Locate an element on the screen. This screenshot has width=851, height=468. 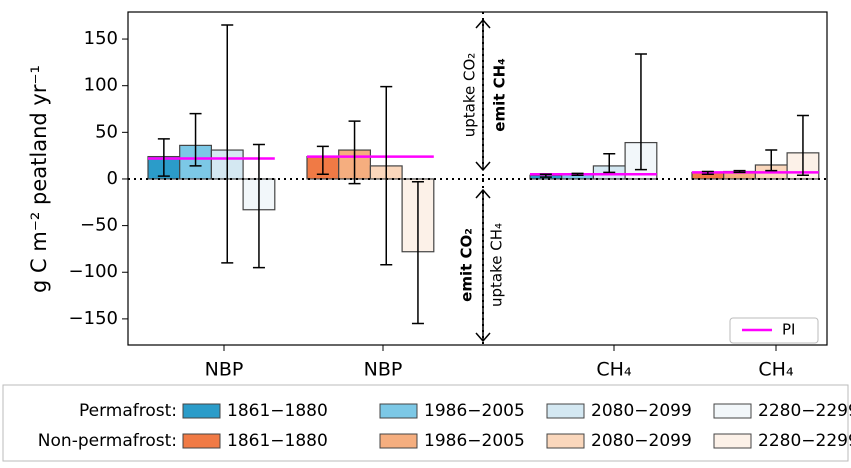
annotation: emit CO₂ is located at coordinates (467, 265).